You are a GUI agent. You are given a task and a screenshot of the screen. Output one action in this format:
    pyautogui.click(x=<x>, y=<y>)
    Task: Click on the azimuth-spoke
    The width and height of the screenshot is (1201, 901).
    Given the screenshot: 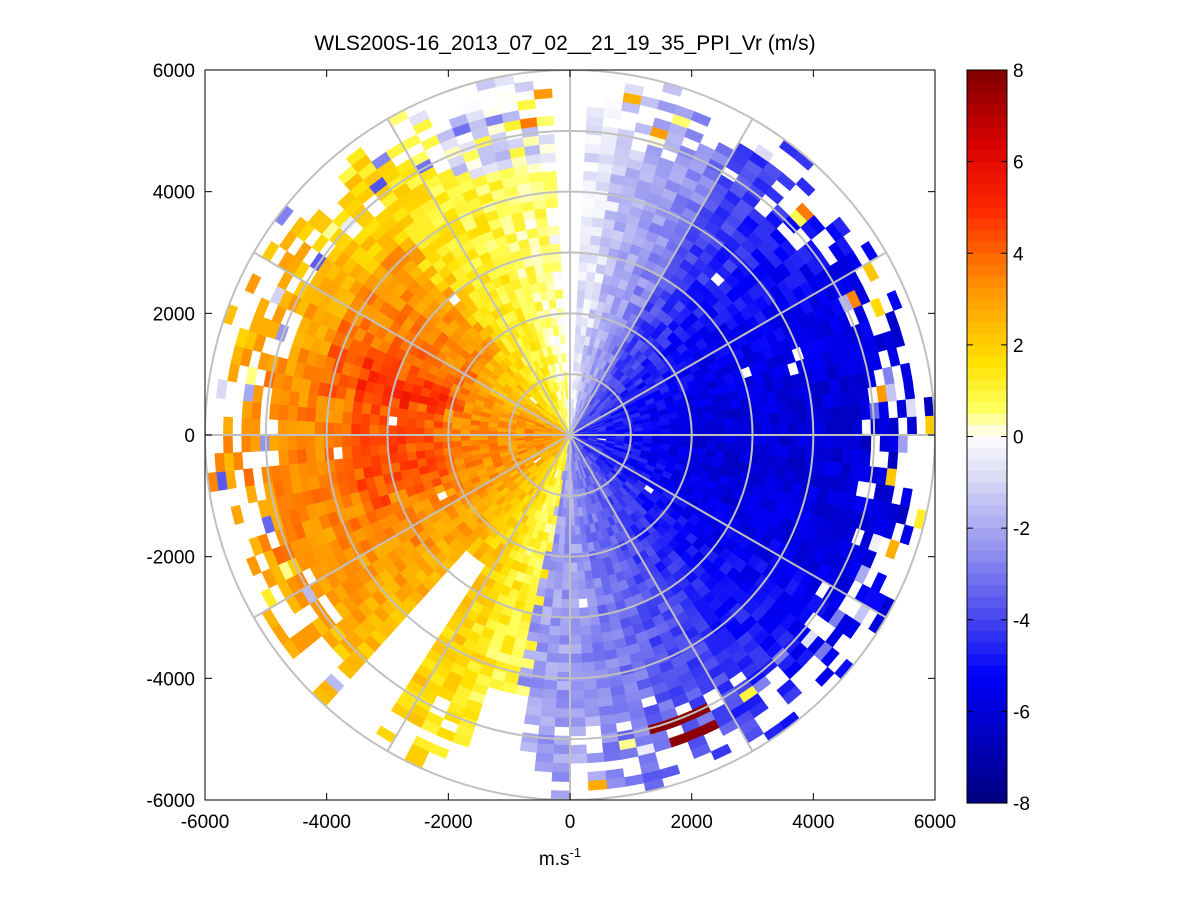 What is the action you would take?
    pyautogui.click(x=478, y=277)
    